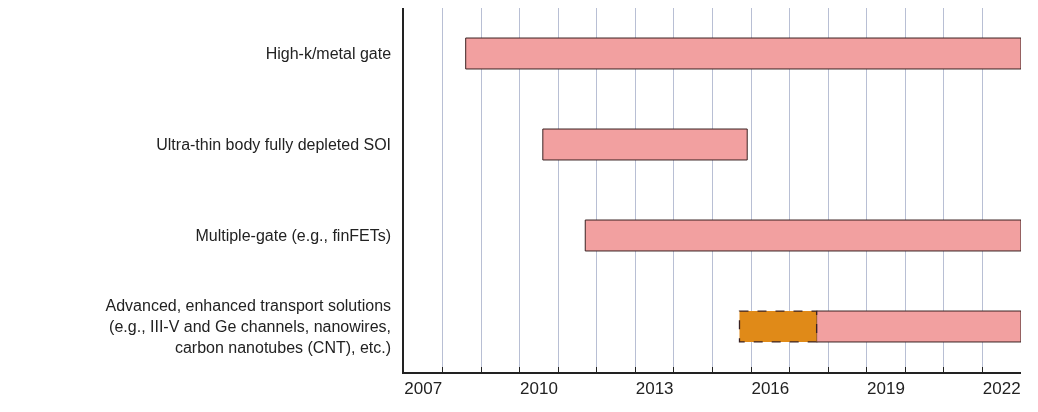  What do you see at coordinates (423, 389) in the screenshot?
I see `x-tick-label: 2007` at bounding box center [423, 389].